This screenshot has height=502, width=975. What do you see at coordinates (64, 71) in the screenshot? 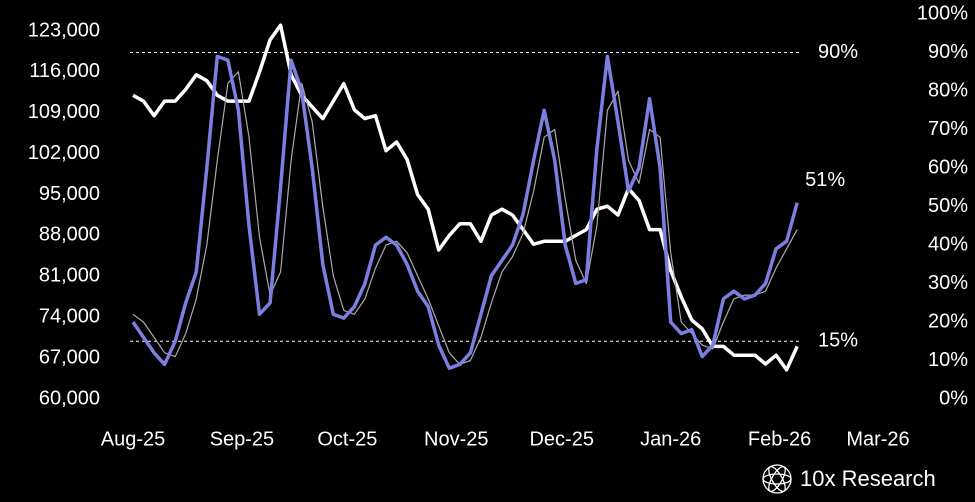
I see `y-tick-label: 116,000` at bounding box center [64, 71].